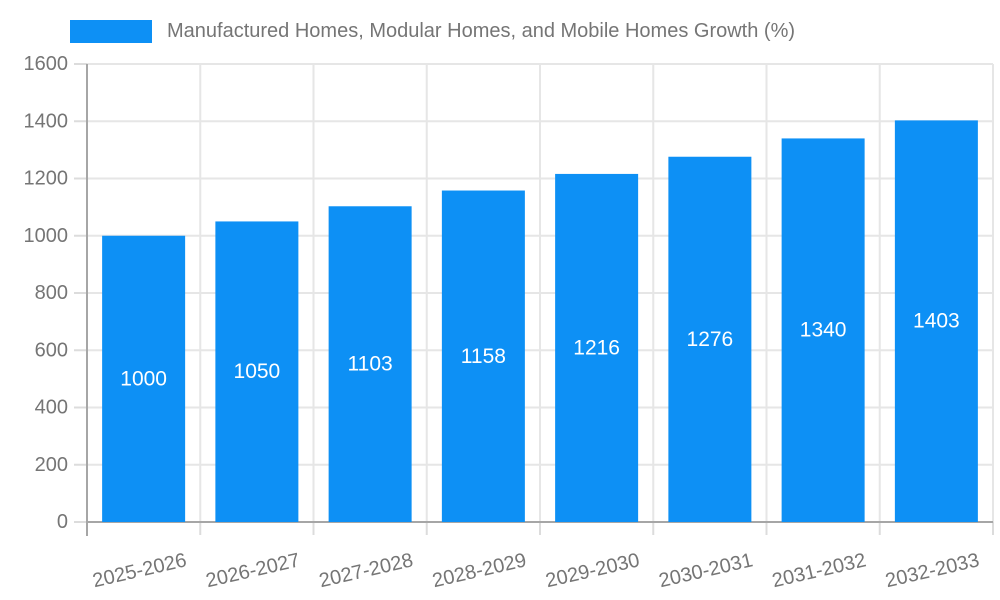  What do you see at coordinates (706, 570) in the screenshot?
I see `x-tick-label: 2030-2031` at bounding box center [706, 570].